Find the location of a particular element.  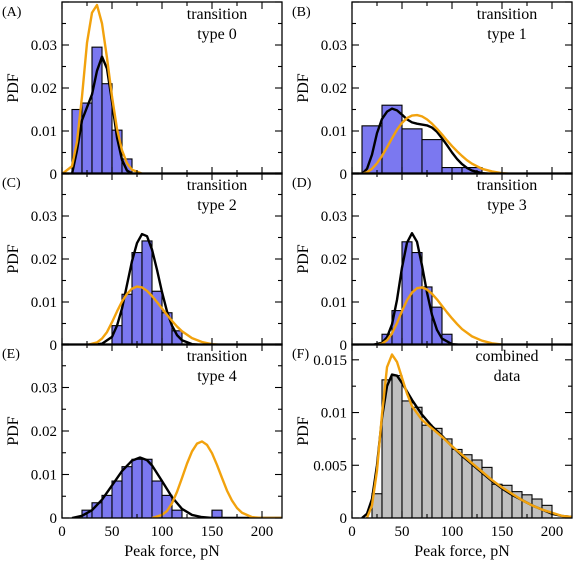

panel-title-line: type 1 is located at coordinates (507, 34).